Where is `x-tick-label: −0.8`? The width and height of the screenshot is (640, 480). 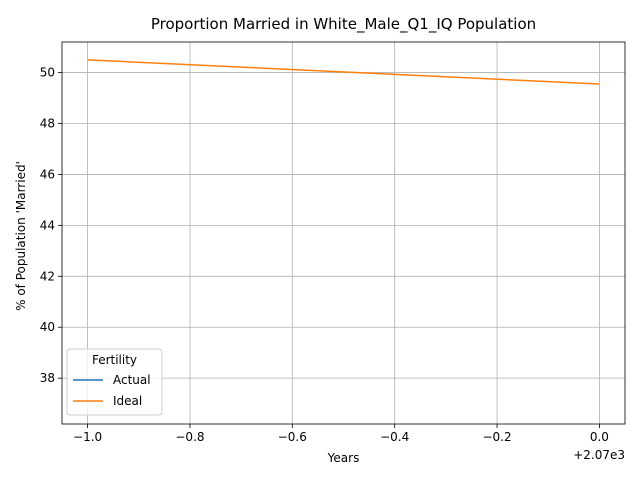 x-tick-label: −0.8 is located at coordinates (189, 437).